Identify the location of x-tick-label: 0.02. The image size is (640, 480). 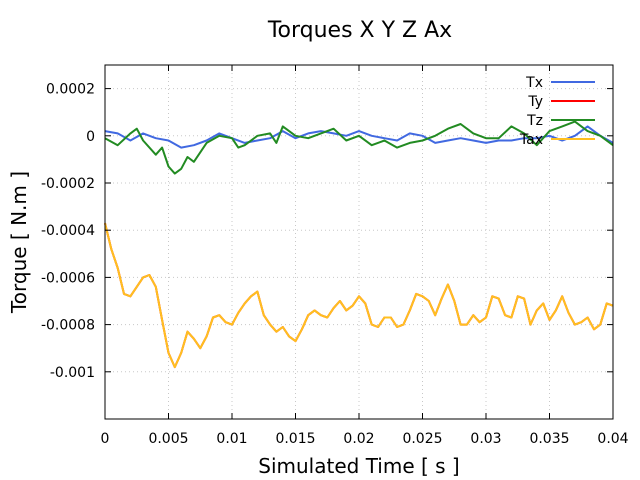
(358, 439).